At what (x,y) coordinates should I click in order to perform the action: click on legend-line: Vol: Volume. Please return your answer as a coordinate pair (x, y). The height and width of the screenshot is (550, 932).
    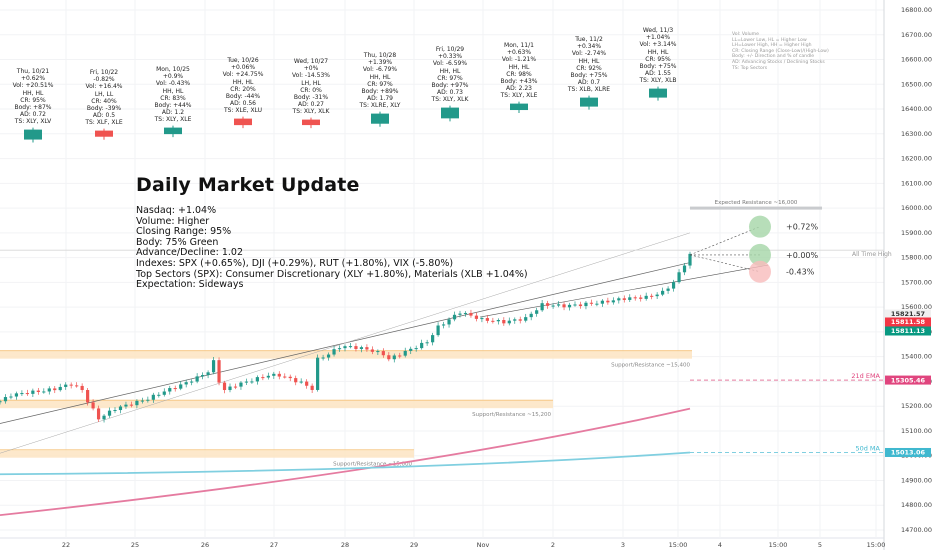
    Looking at the image, I should click on (745, 34).